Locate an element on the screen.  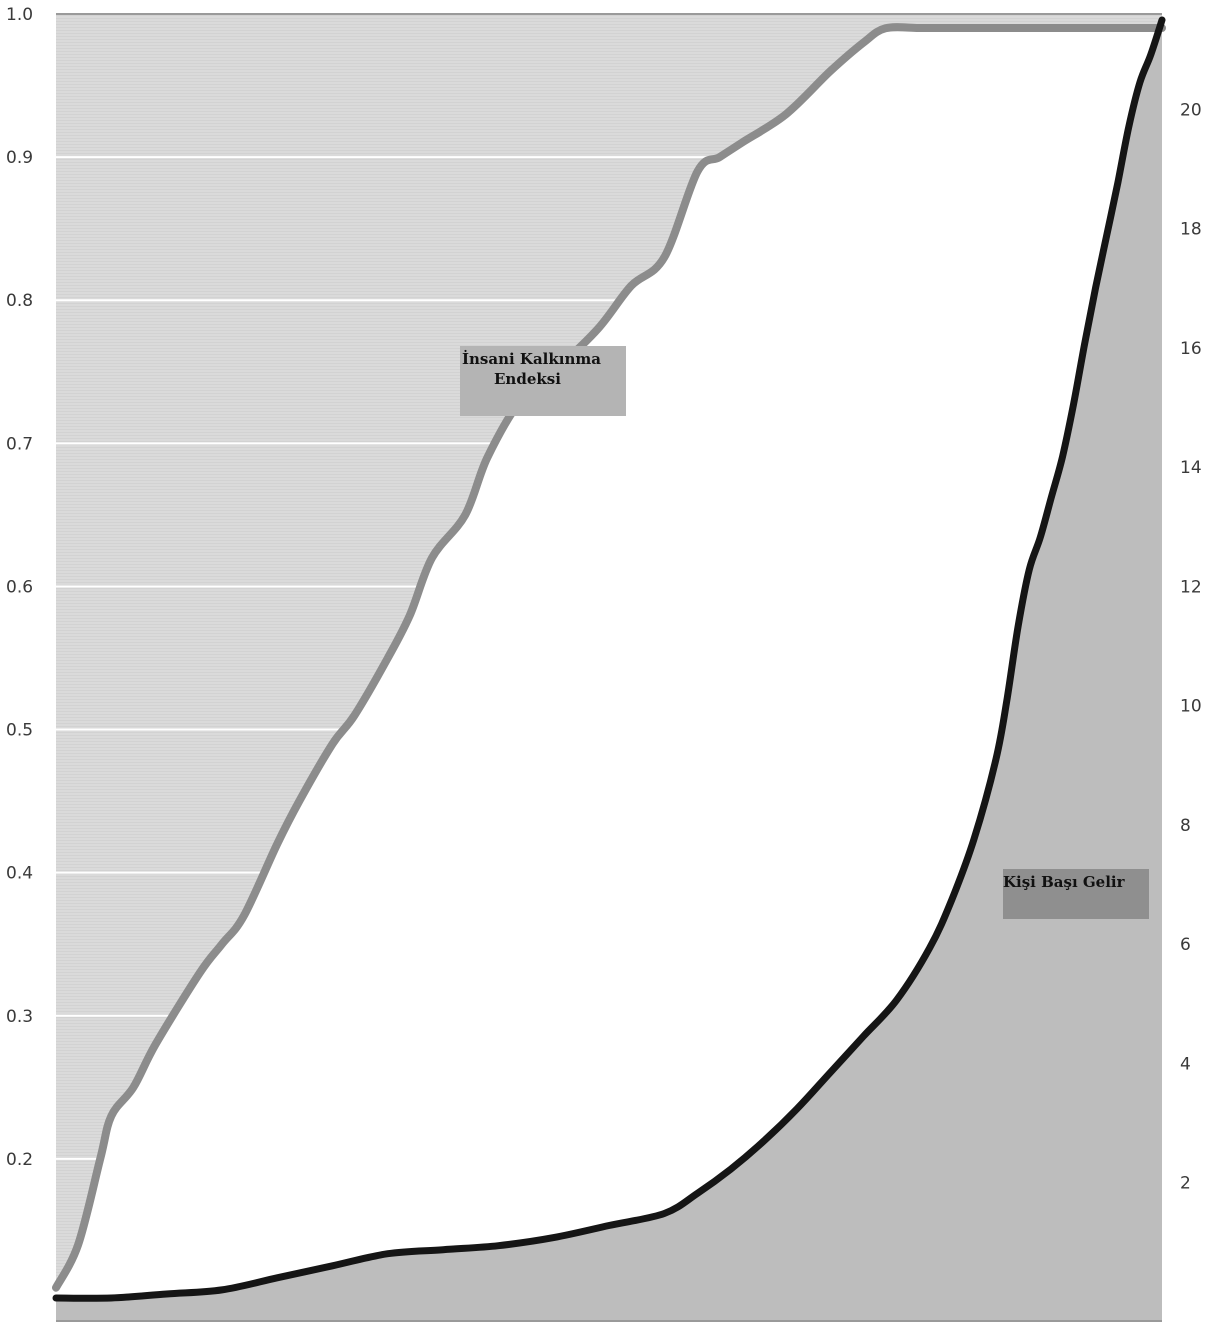
left-tick-label-2: 0.4 is located at coordinates (19, 874).